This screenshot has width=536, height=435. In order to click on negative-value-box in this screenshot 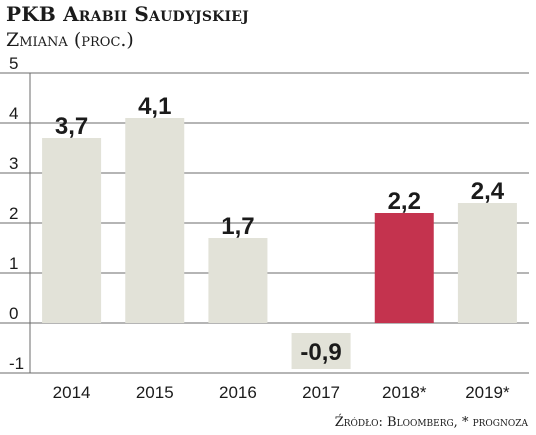, I will do `click(321, 351)`.